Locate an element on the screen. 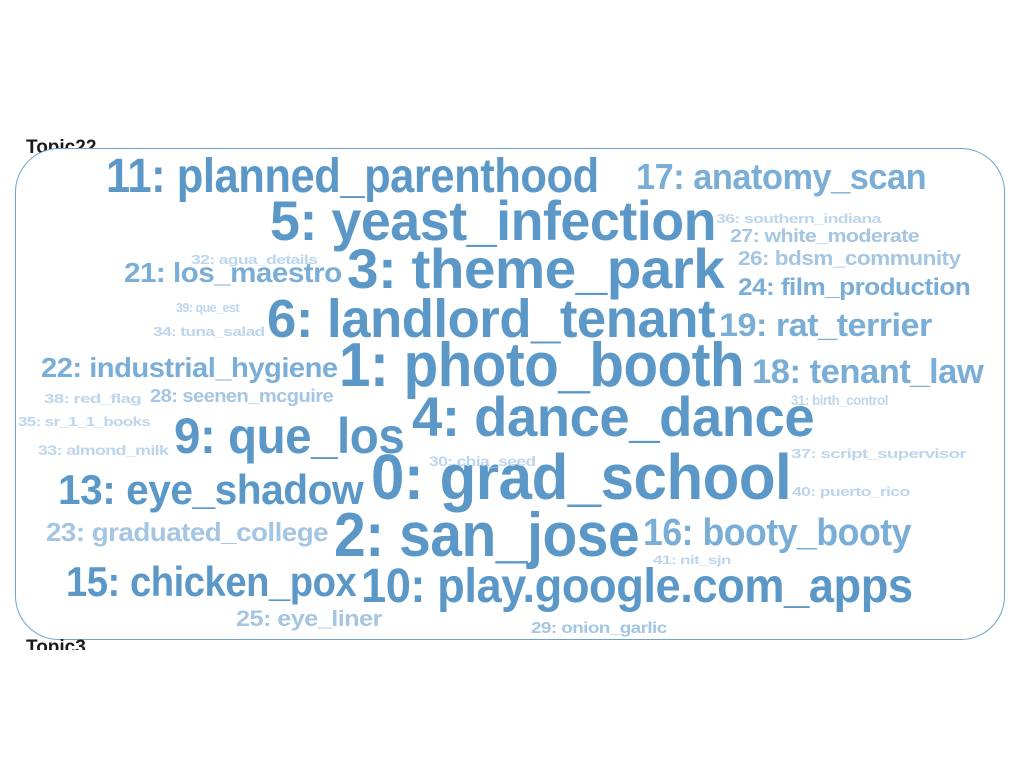 Image resolution: width=1024 pixels, height=768 pixels. word-cloud-term: 23: graduated_college is located at coordinates (187, 532).